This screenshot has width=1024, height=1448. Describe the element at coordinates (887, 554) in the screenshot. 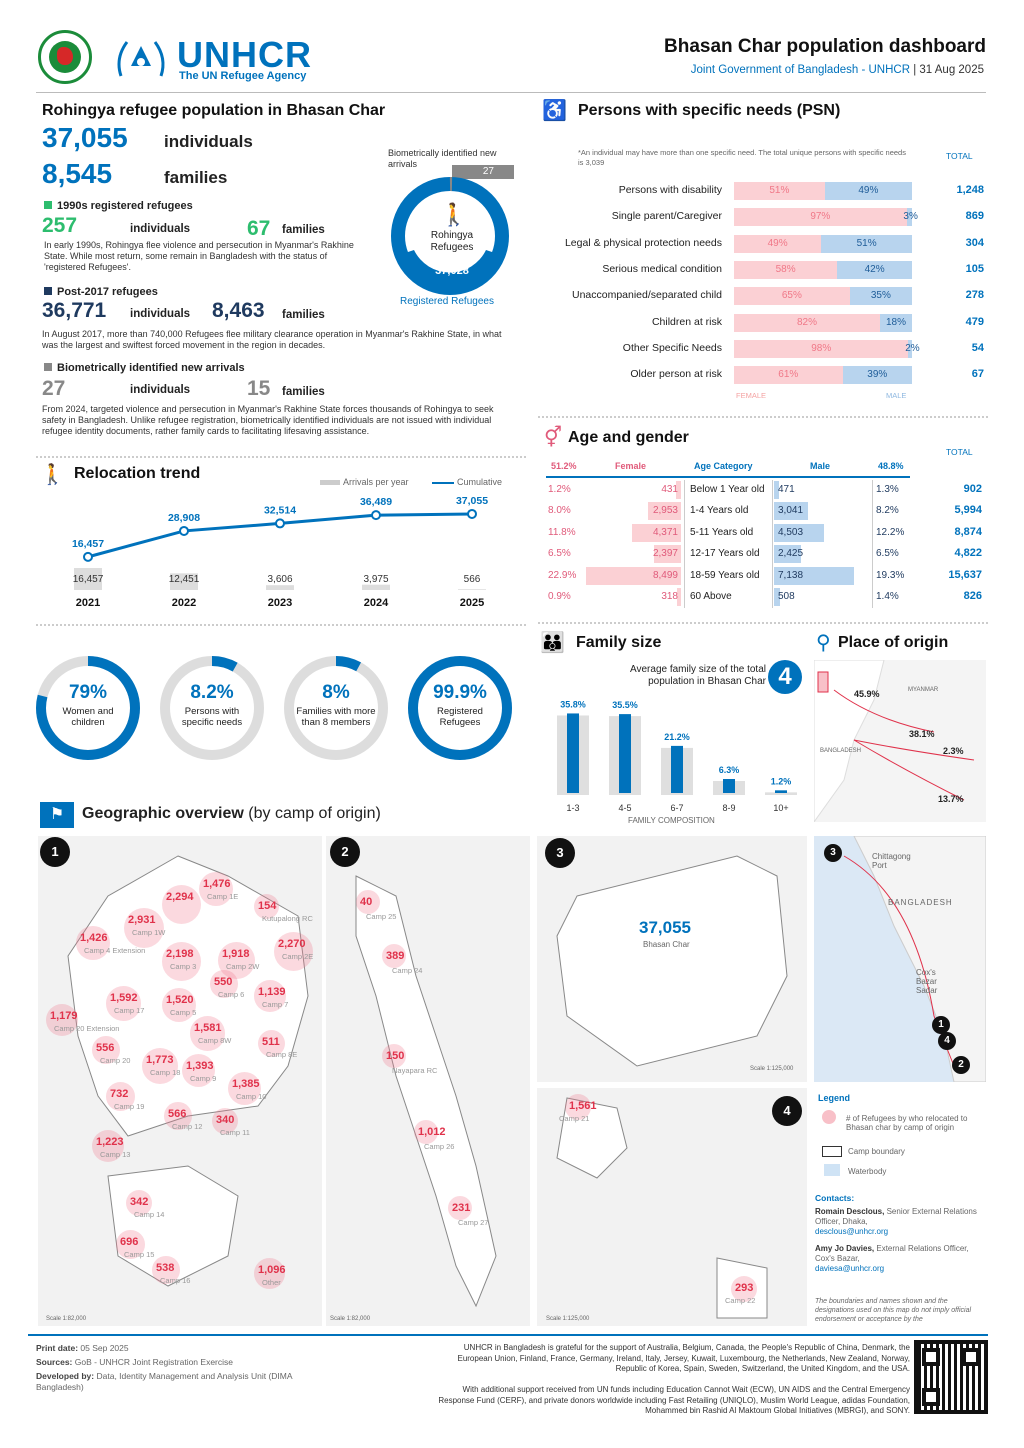

I see `age-male-pct: 6.5%` at that location.